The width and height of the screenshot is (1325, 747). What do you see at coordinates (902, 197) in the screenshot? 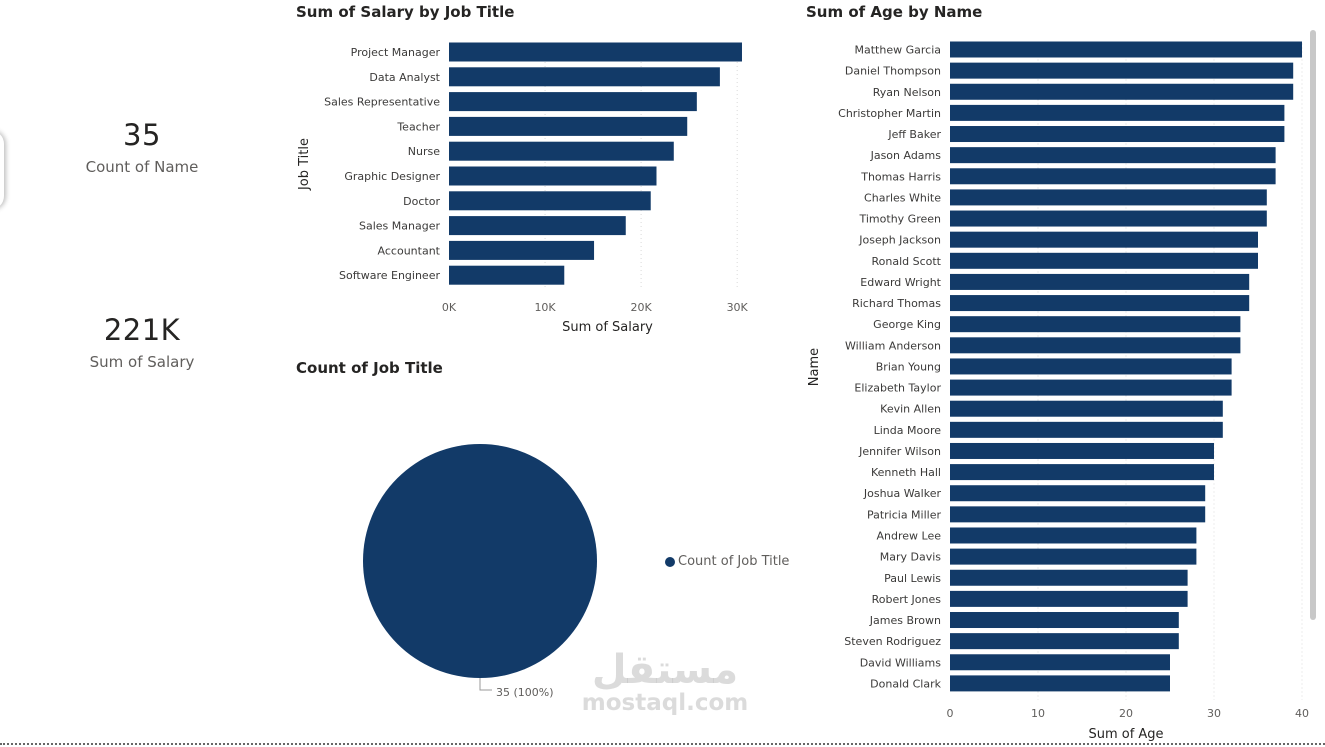
I see `category-label: Charles White` at bounding box center [902, 197].